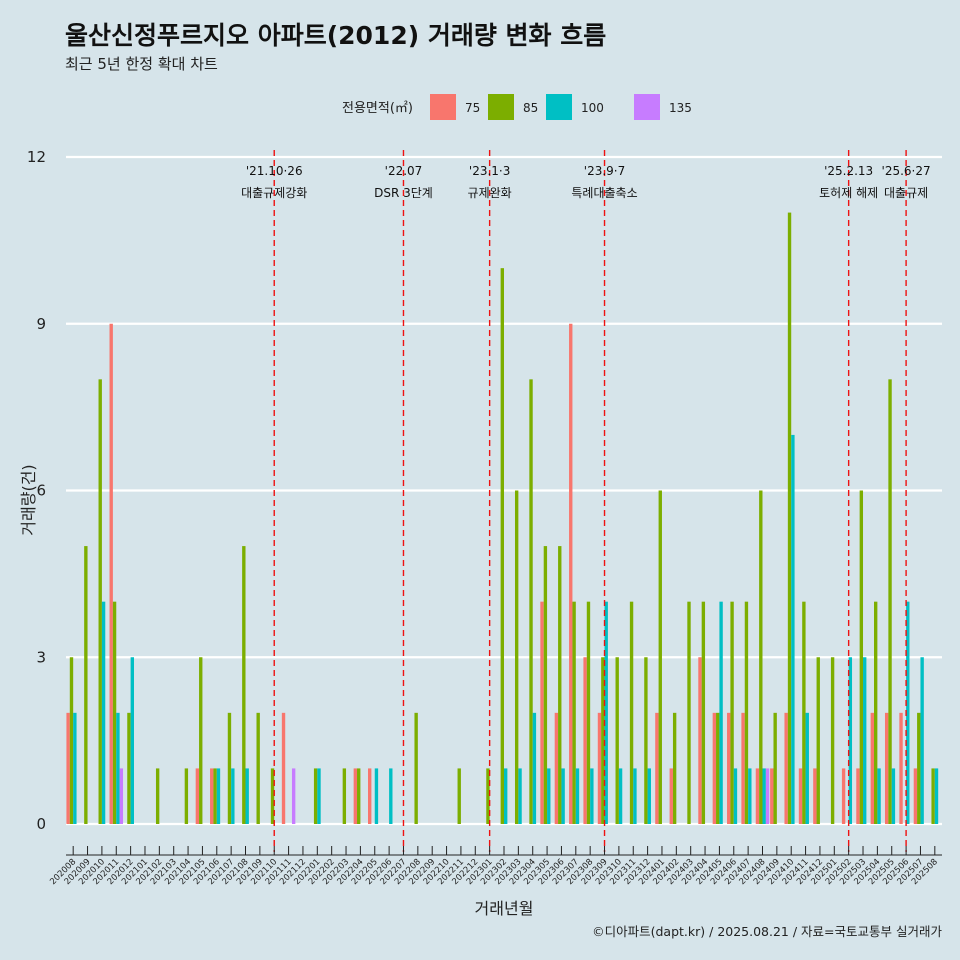  I want to click on event-label-0: 대출규제강화, so click(274, 193).